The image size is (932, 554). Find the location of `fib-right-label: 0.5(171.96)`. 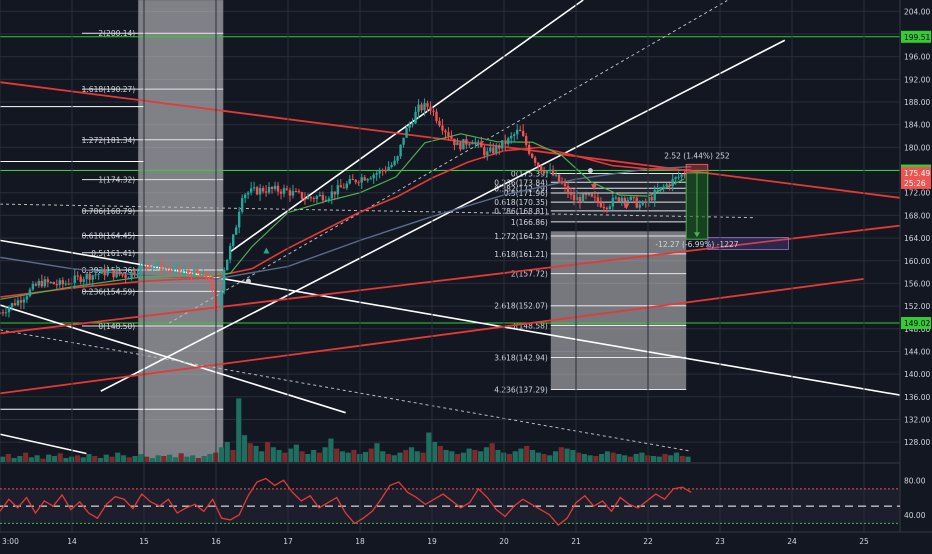

fib-right-label: 0.5(171.96) is located at coordinates (526, 193).